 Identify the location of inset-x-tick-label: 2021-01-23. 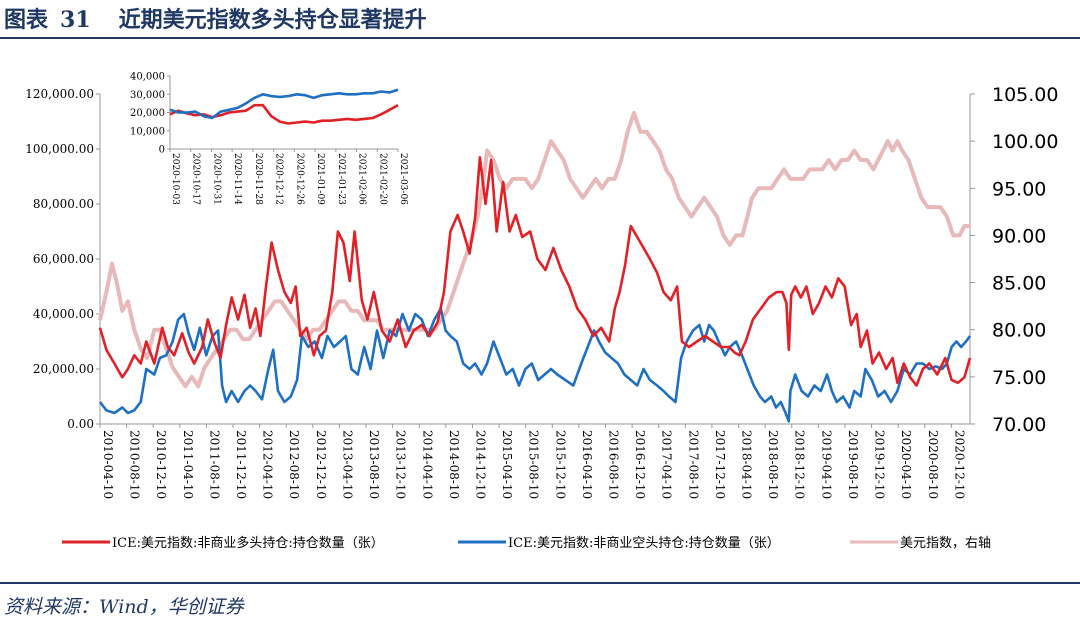
(341, 179).